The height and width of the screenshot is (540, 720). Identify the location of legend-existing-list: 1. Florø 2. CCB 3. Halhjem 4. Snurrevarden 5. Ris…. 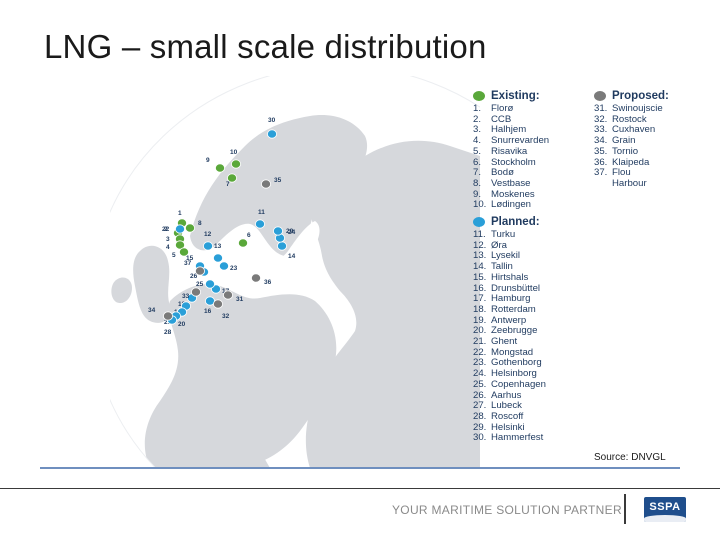
(511, 157).